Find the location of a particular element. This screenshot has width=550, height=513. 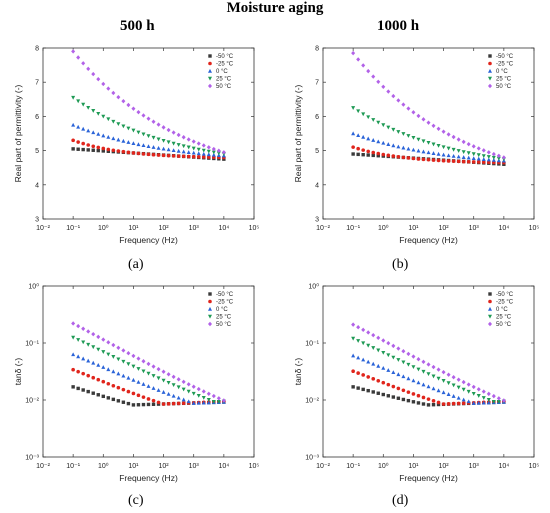

y-tick-label: 6 is located at coordinates (317, 117).